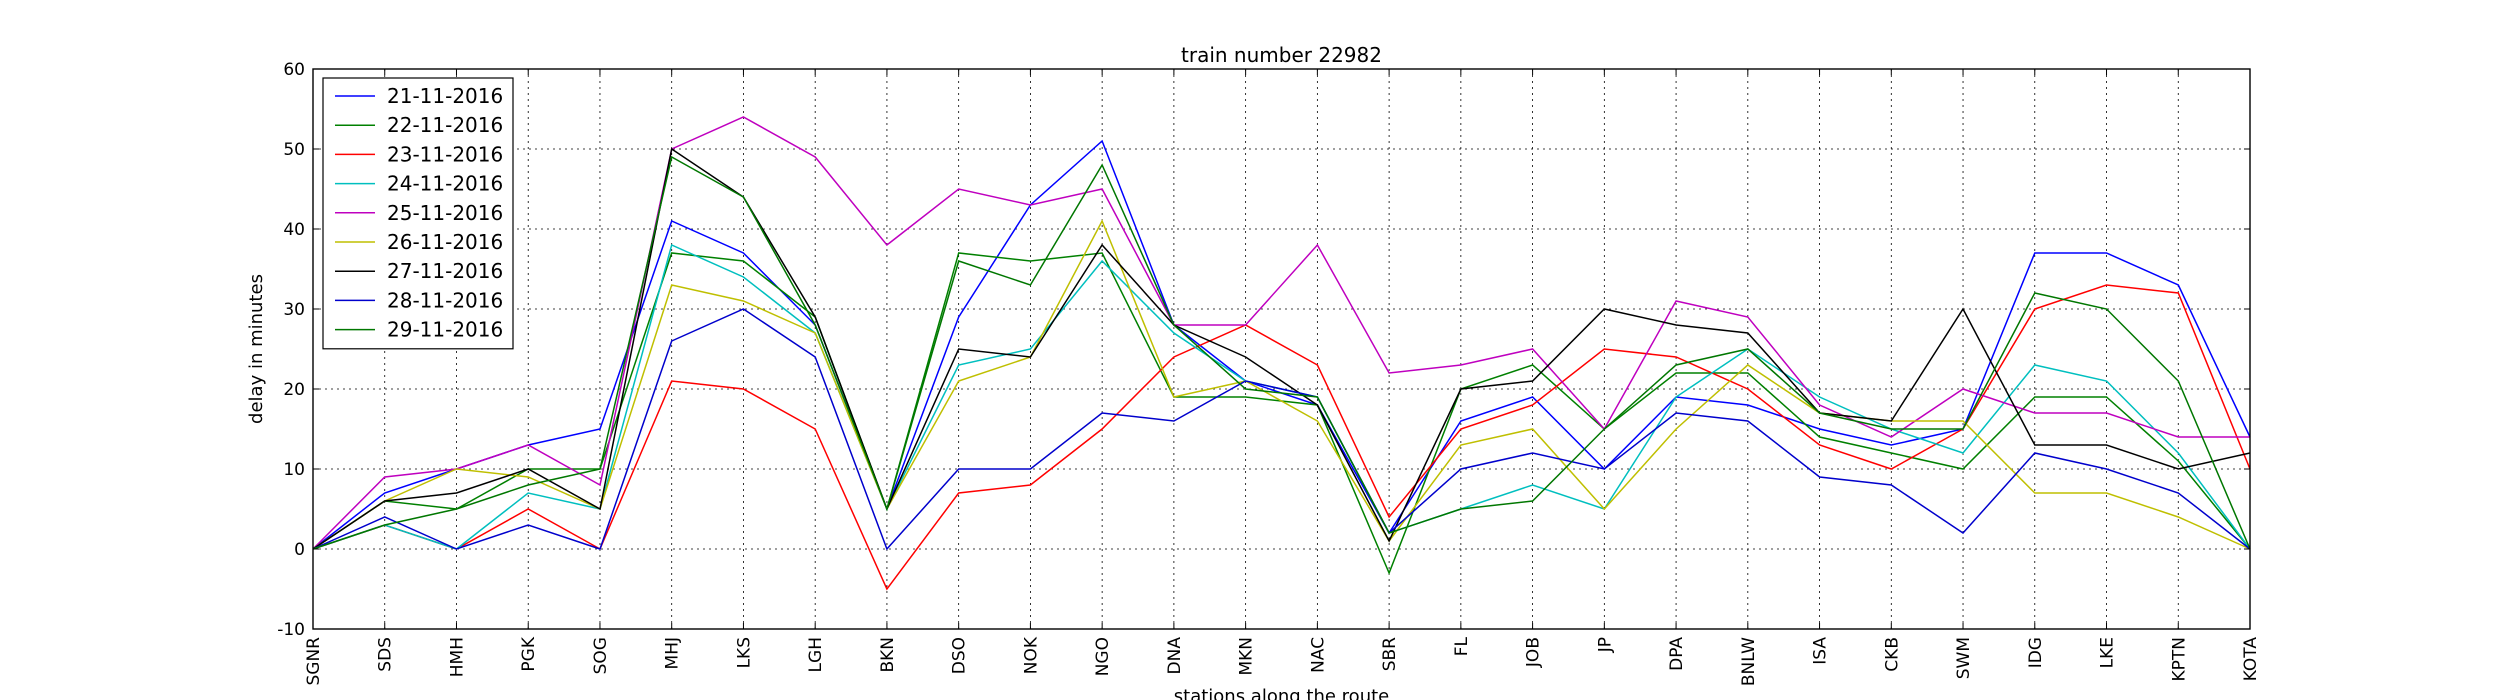  What do you see at coordinates (1390, 654) in the screenshot?
I see `x-tick-label: SBR` at bounding box center [1390, 654].